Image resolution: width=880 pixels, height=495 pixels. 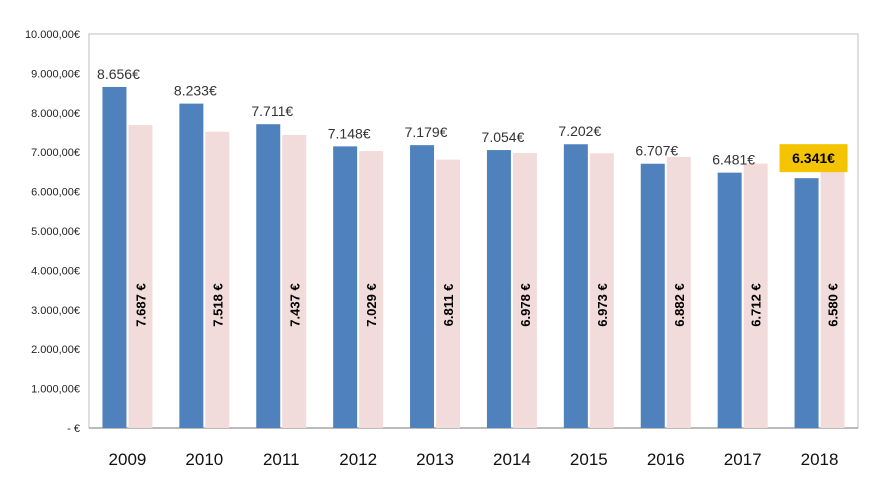 I want to click on y-tick-label: - €, so click(x=73, y=429).